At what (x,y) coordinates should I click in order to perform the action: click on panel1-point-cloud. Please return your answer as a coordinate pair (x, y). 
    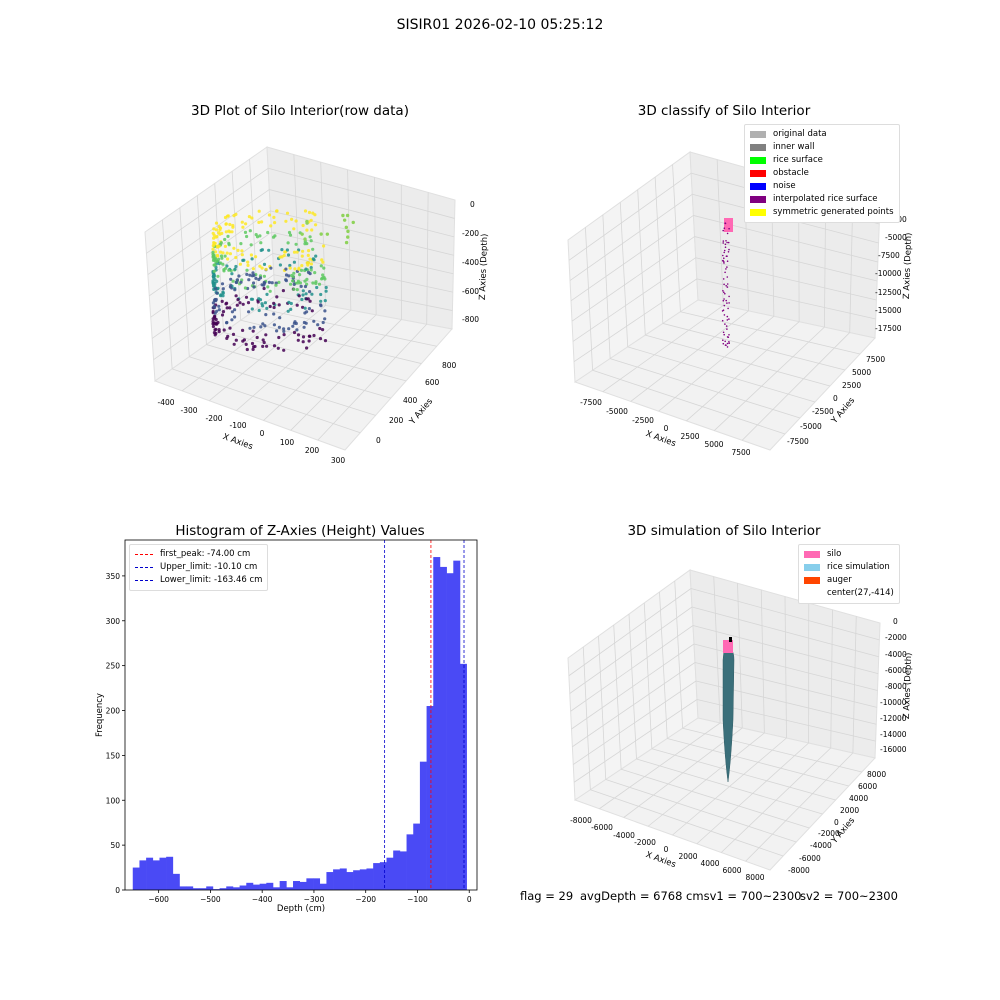
    Looking at the image, I should click on (283, 280).